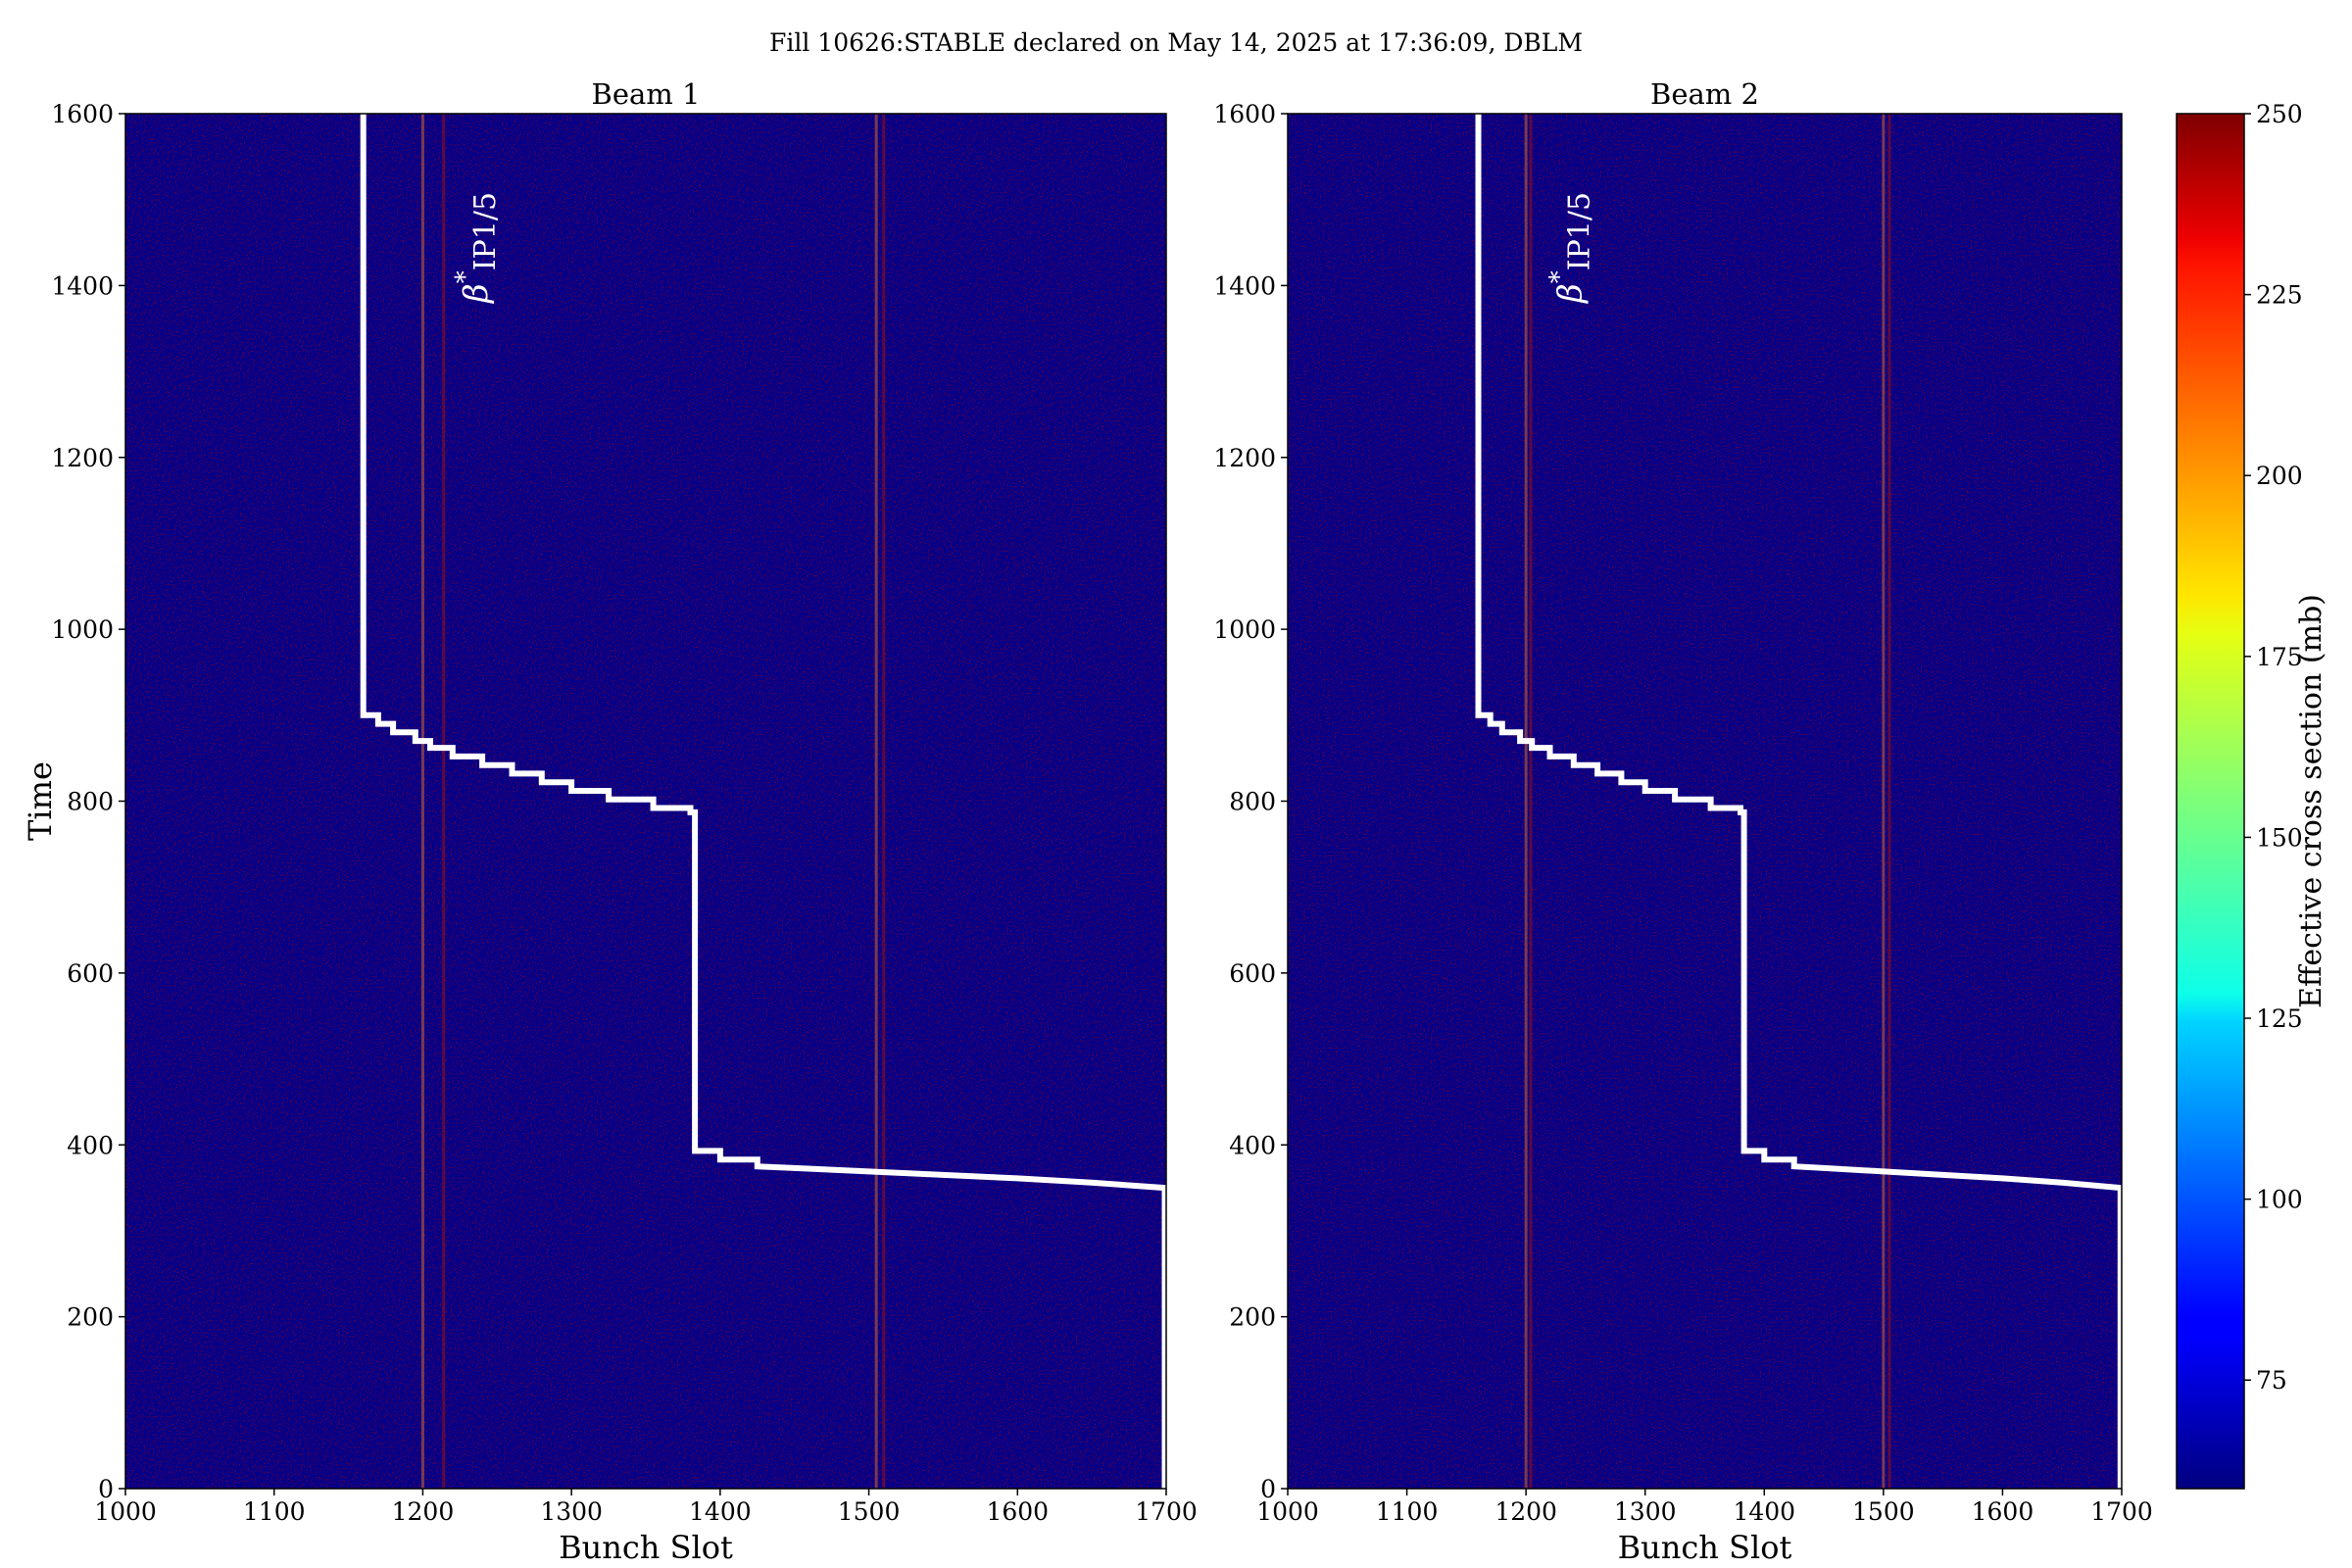 The width and height of the screenshot is (2352, 1568). What do you see at coordinates (646, 94) in the screenshot?
I see `subplot-title: Beam 1` at bounding box center [646, 94].